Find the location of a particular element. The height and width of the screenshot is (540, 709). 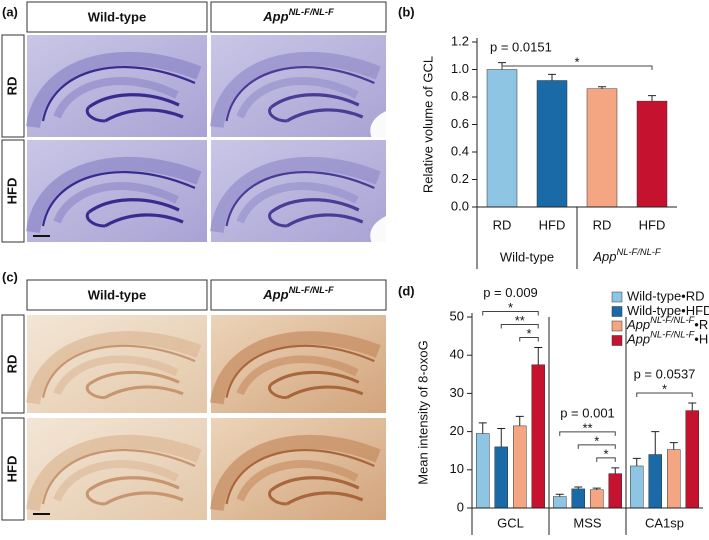

annotation: p = 0.009 is located at coordinates (510, 292).